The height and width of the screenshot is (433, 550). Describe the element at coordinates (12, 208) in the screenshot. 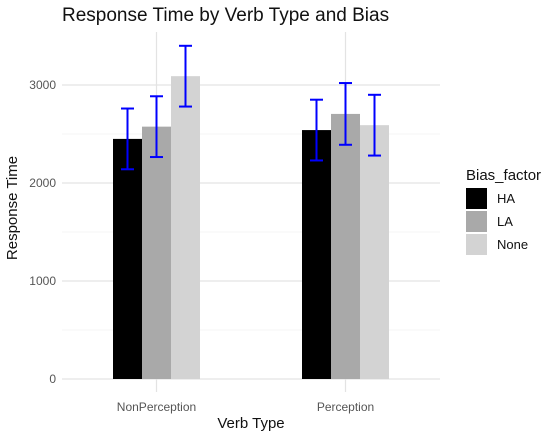

I see `y-axis-title: Response Time` at that location.